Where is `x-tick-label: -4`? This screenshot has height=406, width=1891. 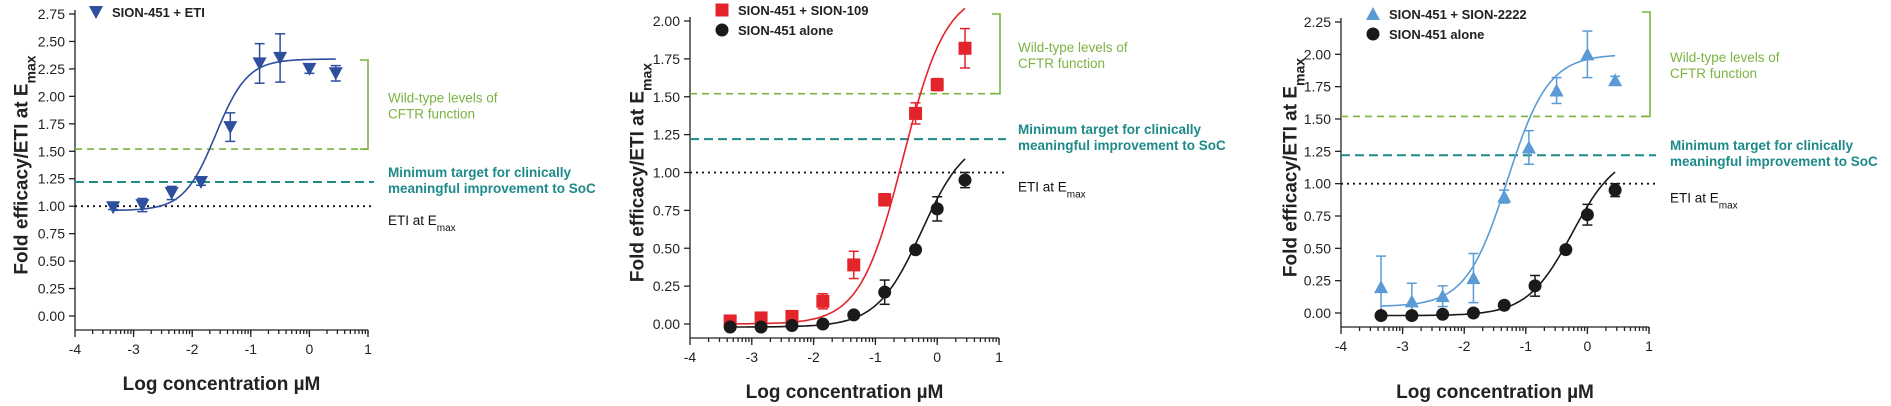
x-tick-label: -4 is located at coordinates (690, 357).